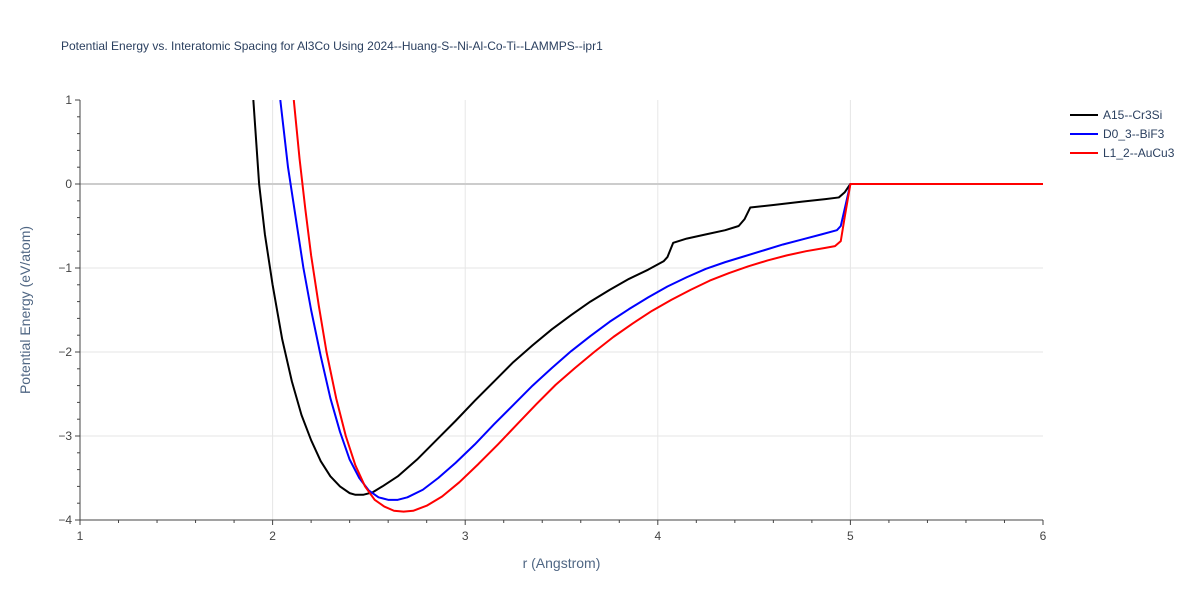  Describe the element at coordinates (272, 536) in the screenshot. I see `x-tick-label: 2` at that location.